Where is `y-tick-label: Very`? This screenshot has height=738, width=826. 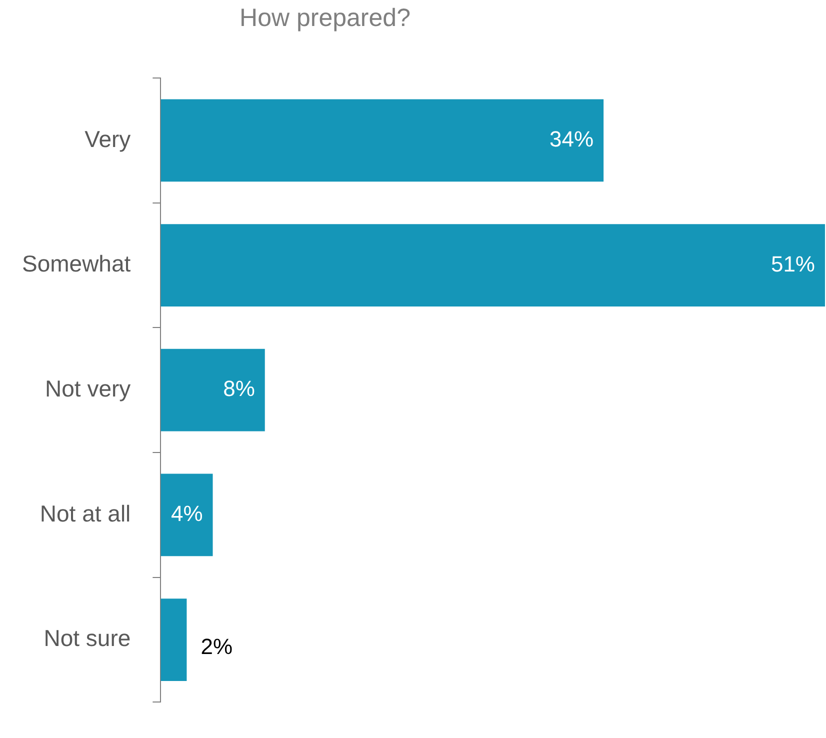 y-tick-label: Very is located at coordinates (108, 139).